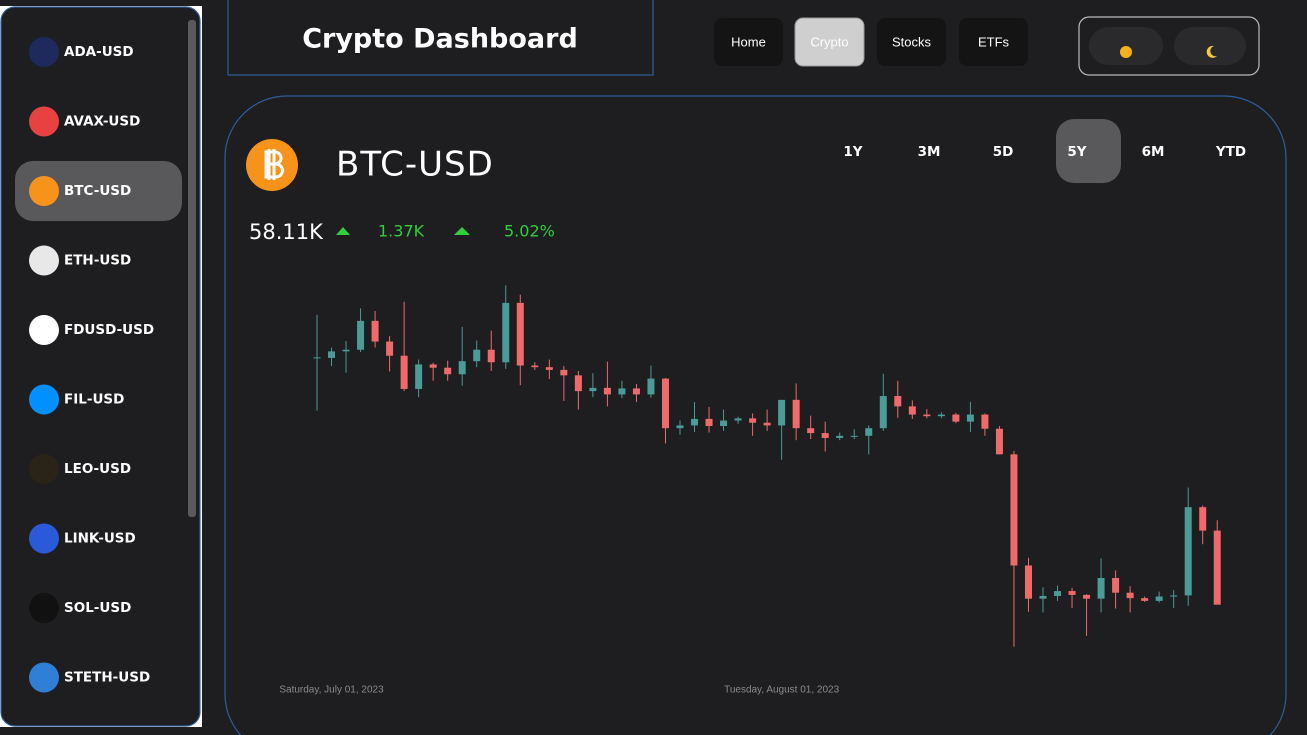 The height and width of the screenshot is (735, 1307). I want to click on sidebar-item: BTC-USD, so click(97, 191).